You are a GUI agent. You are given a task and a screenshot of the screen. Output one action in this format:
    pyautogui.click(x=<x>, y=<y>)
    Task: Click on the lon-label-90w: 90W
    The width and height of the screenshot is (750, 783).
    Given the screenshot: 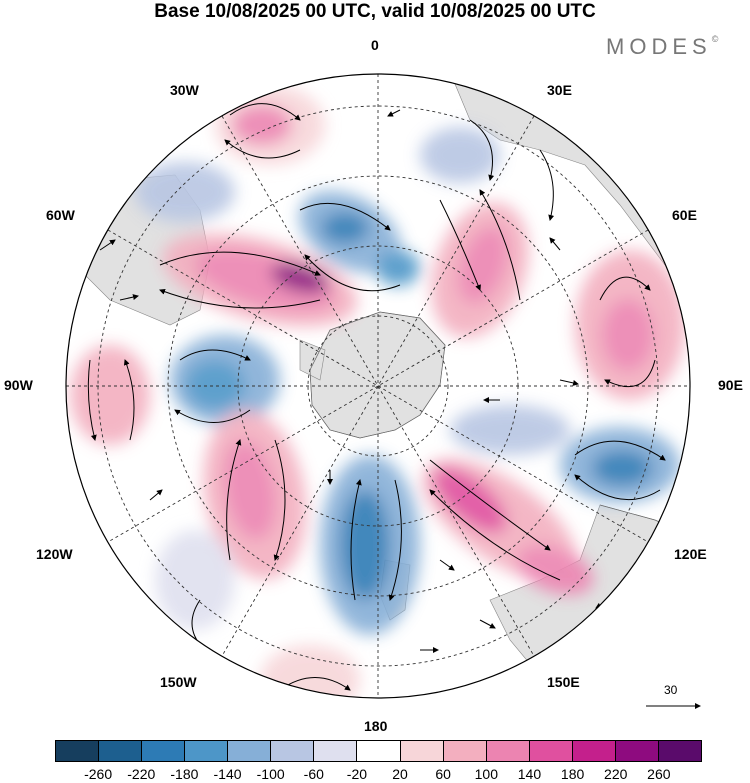 What is the action you would take?
    pyautogui.click(x=18, y=385)
    